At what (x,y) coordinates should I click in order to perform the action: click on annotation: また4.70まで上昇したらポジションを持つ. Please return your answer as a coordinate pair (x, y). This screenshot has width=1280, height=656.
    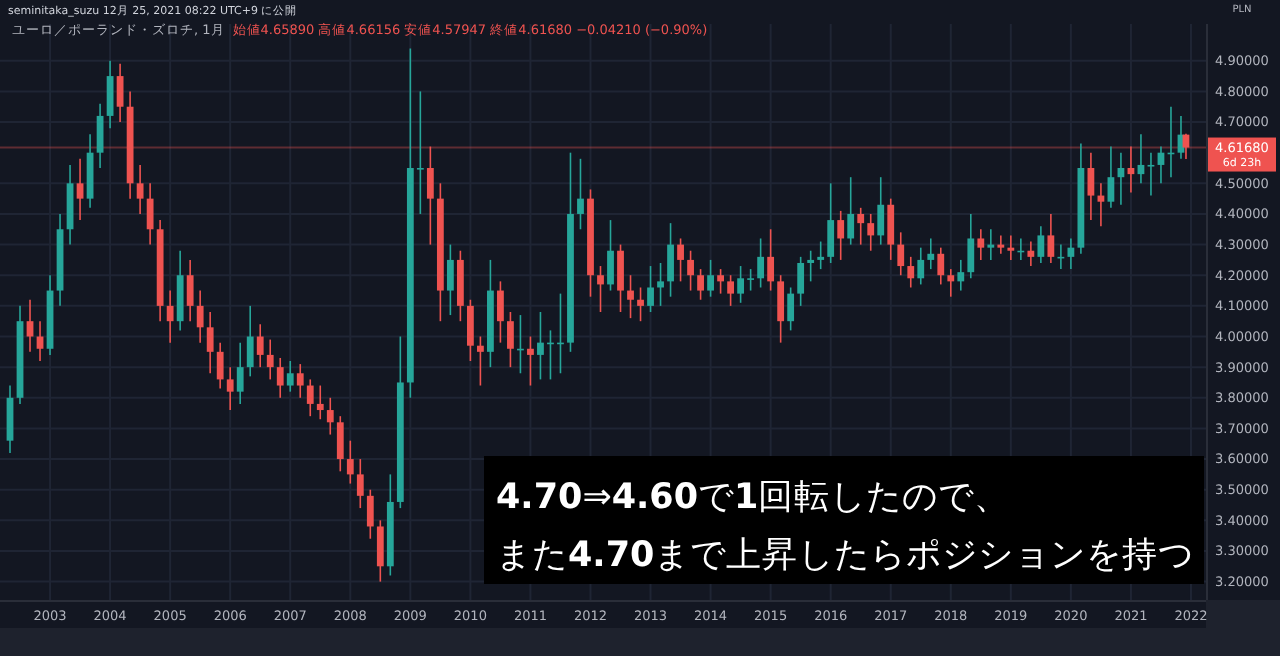
    Looking at the image, I should click on (845, 556).